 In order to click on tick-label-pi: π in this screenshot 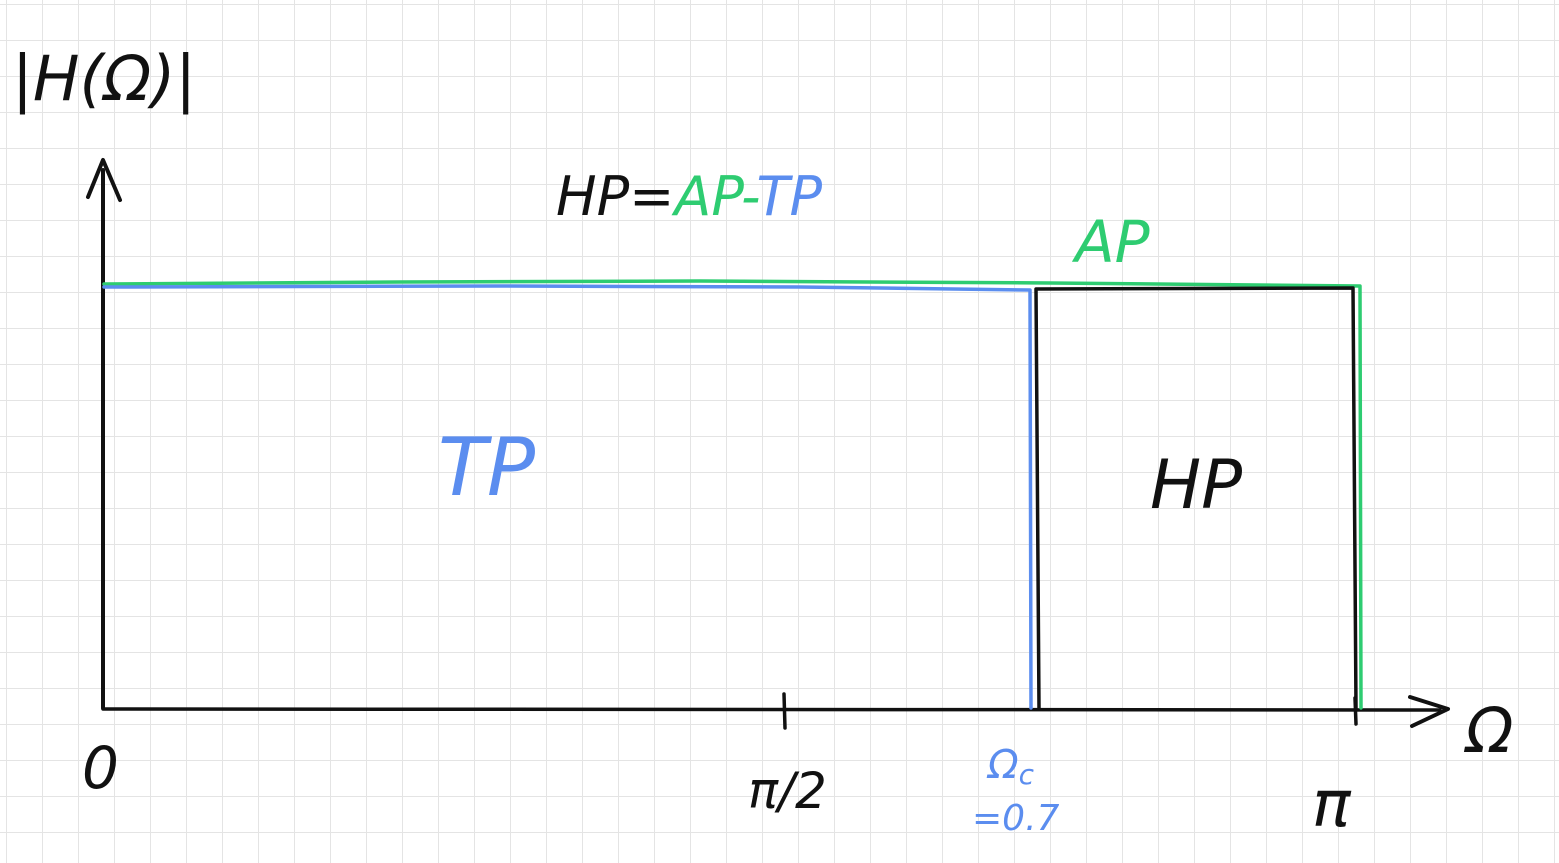, I will do `click(1332, 805)`.